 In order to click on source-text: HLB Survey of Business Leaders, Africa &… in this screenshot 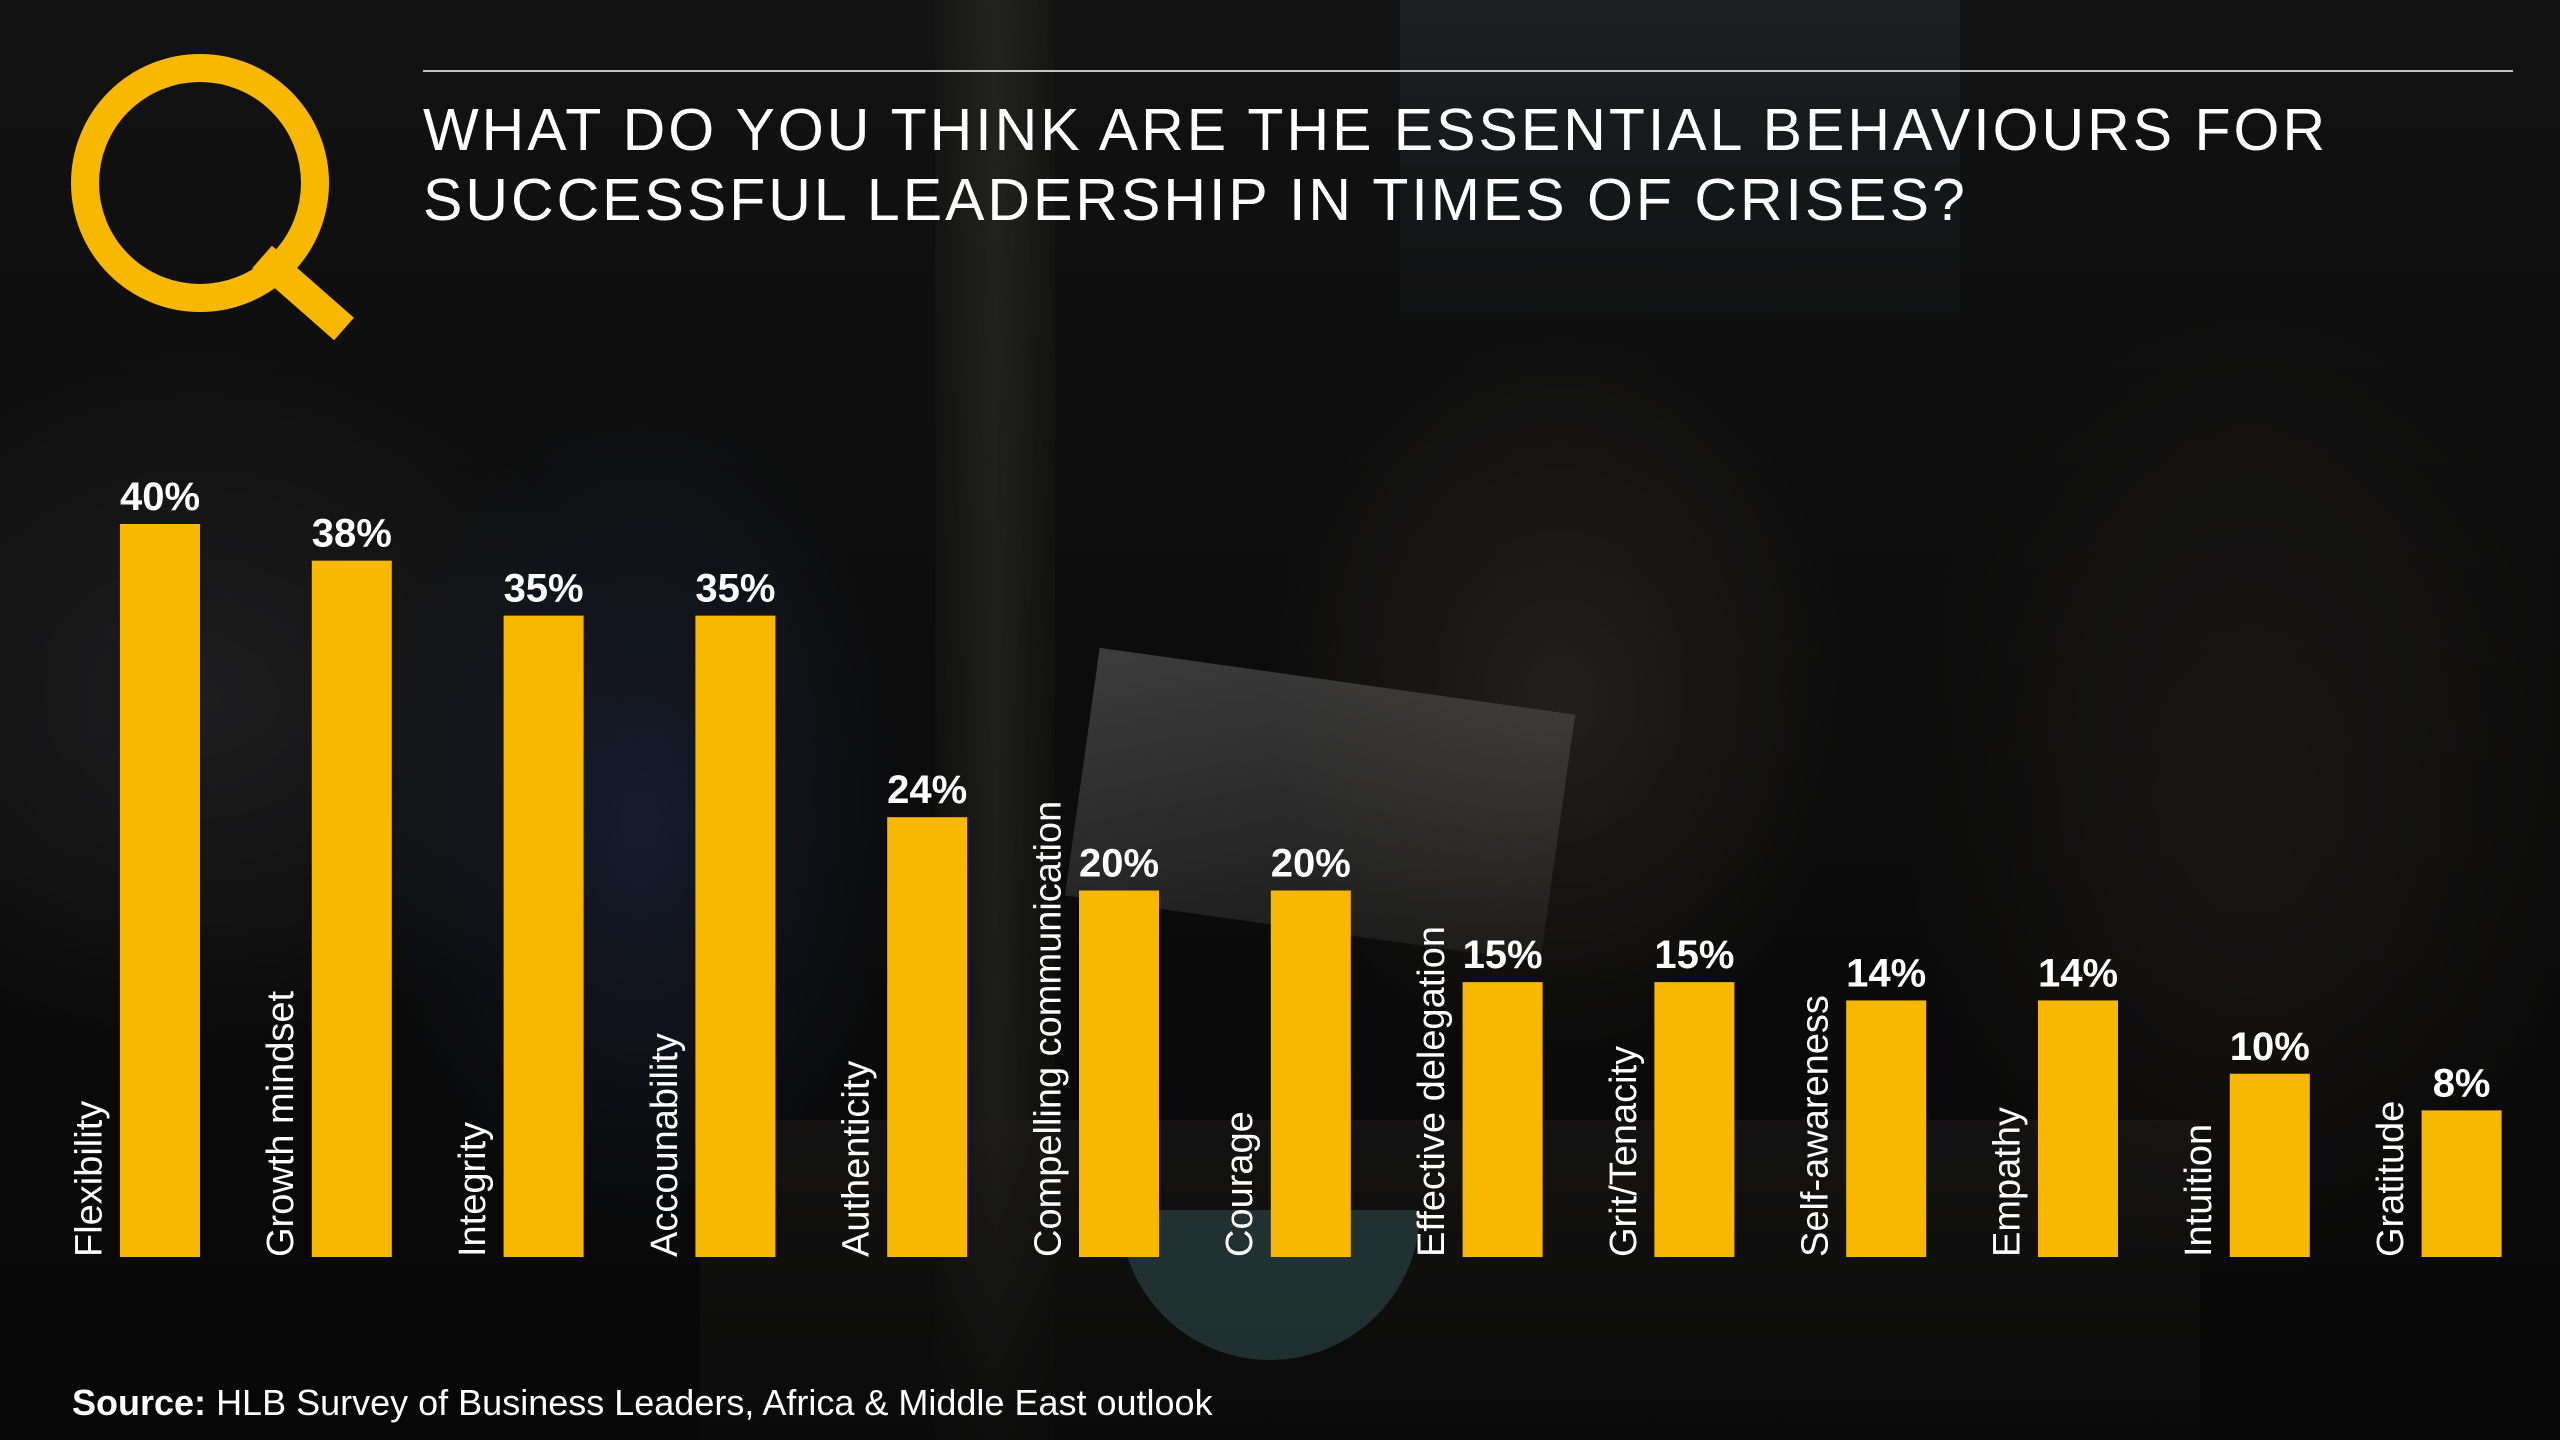, I will do `click(714, 1402)`.